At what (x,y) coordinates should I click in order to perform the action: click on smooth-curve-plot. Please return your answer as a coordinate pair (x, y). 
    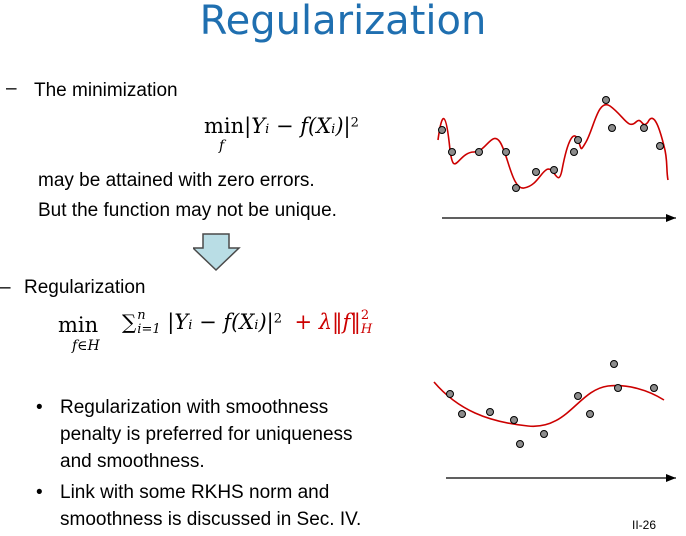
    Looking at the image, I should click on (554, 421).